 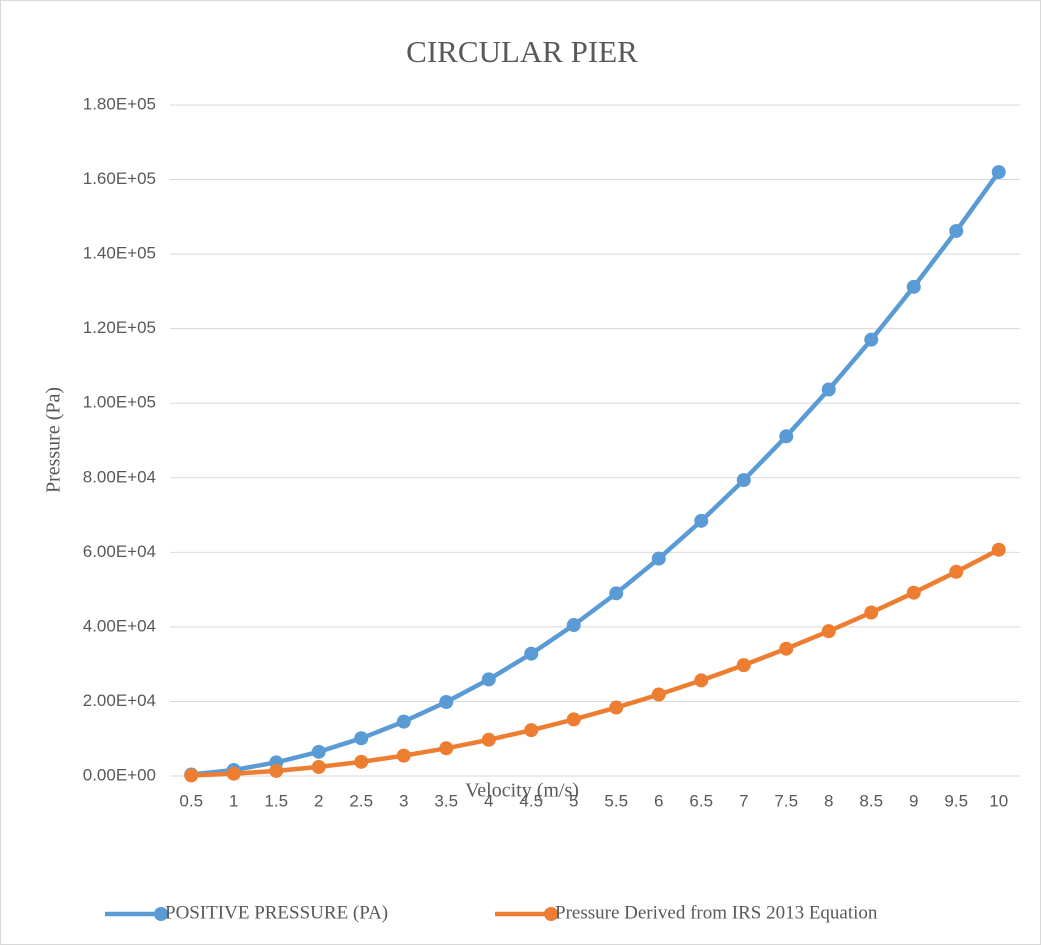 What do you see at coordinates (913, 800) in the screenshot?
I see `x-tick-label: 9` at bounding box center [913, 800].